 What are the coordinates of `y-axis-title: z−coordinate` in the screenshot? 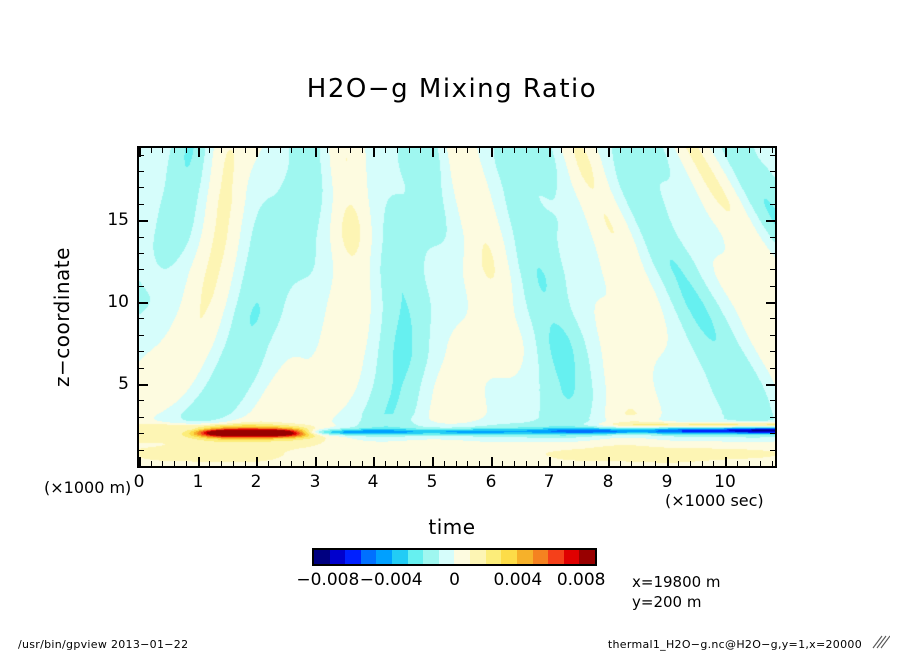 It's located at (62, 317).